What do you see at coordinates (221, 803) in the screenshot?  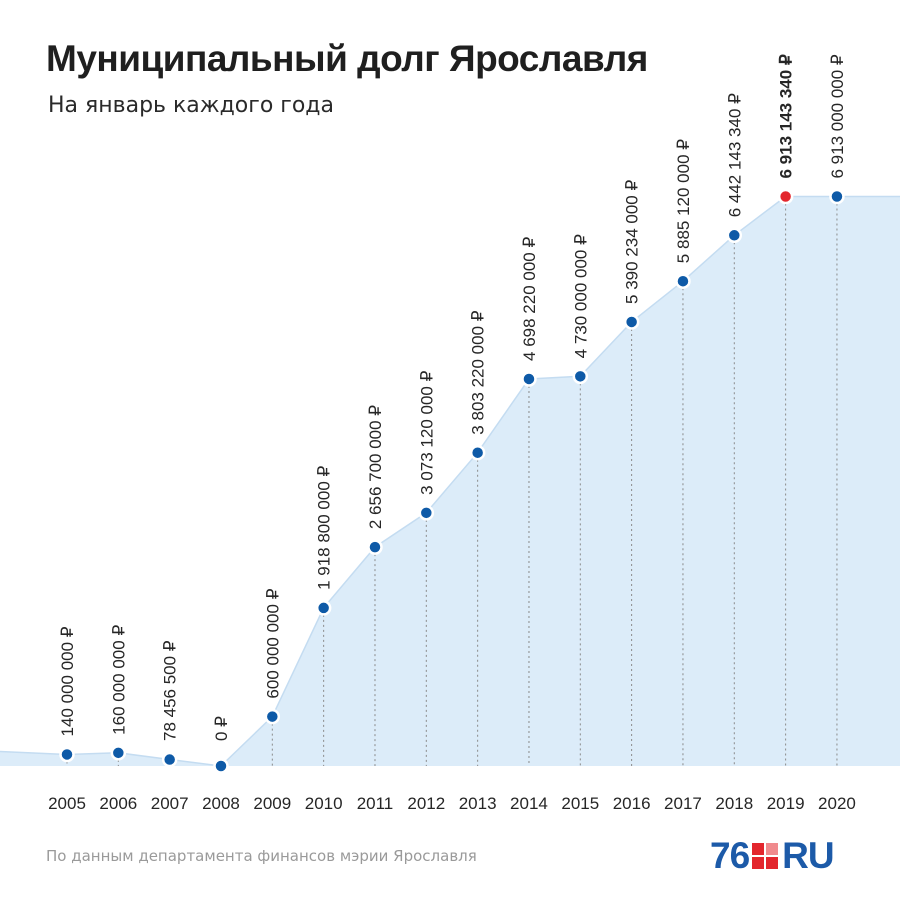 I see `x-tick-label: 2008` at bounding box center [221, 803].